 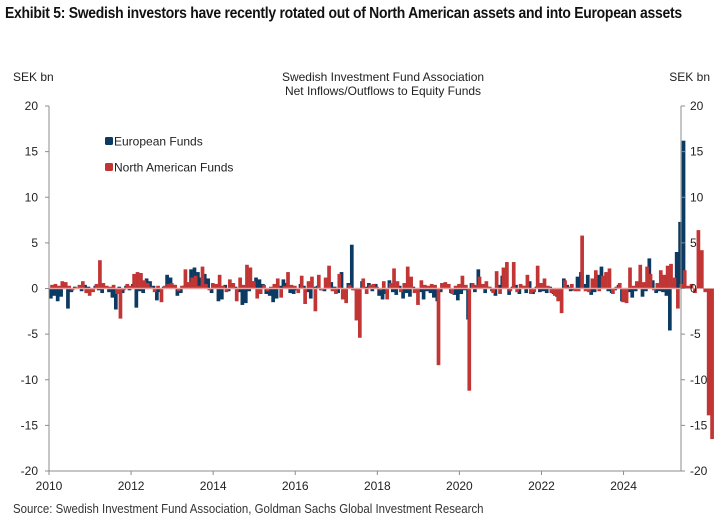 What do you see at coordinates (32, 106) in the screenshot?
I see `y-tick-label-left: 20` at bounding box center [32, 106].